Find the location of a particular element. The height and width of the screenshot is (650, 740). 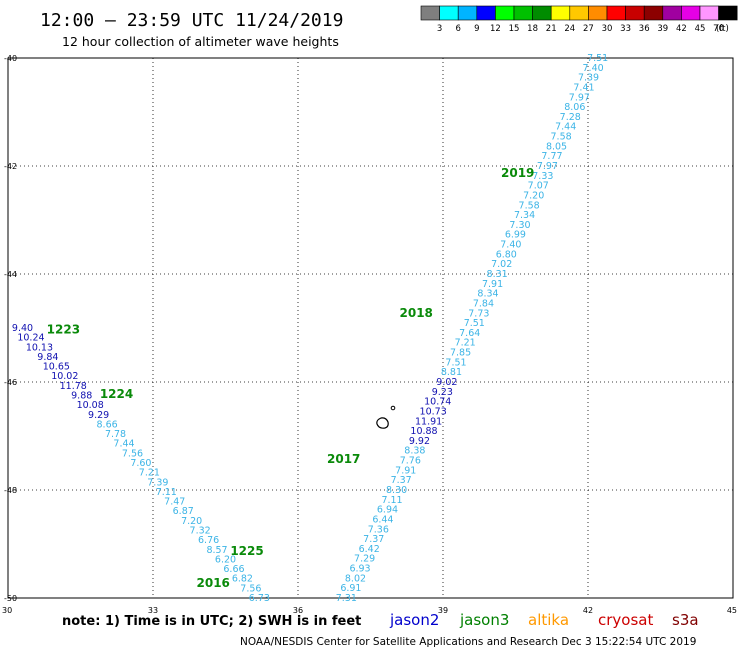

wave-height-value: 7.41 is located at coordinates (583, 87).